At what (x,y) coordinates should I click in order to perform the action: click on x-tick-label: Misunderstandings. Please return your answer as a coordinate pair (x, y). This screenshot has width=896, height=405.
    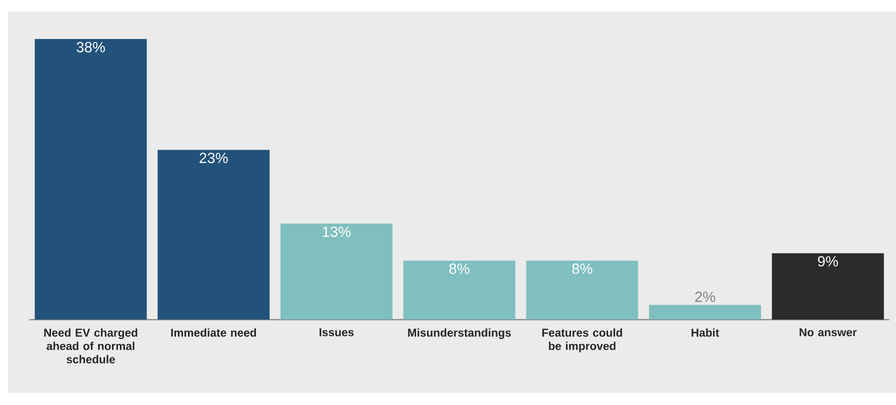
    Looking at the image, I should click on (459, 333).